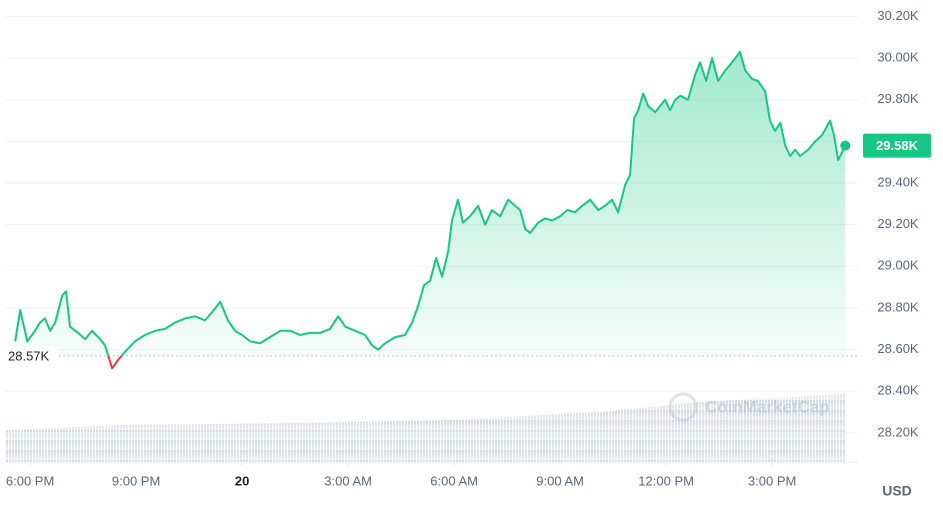 The image size is (943, 512). What do you see at coordinates (348, 480) in the screenshot?
I see `x-tick-label: 3:00 AM` at bounding box center [348, 480].